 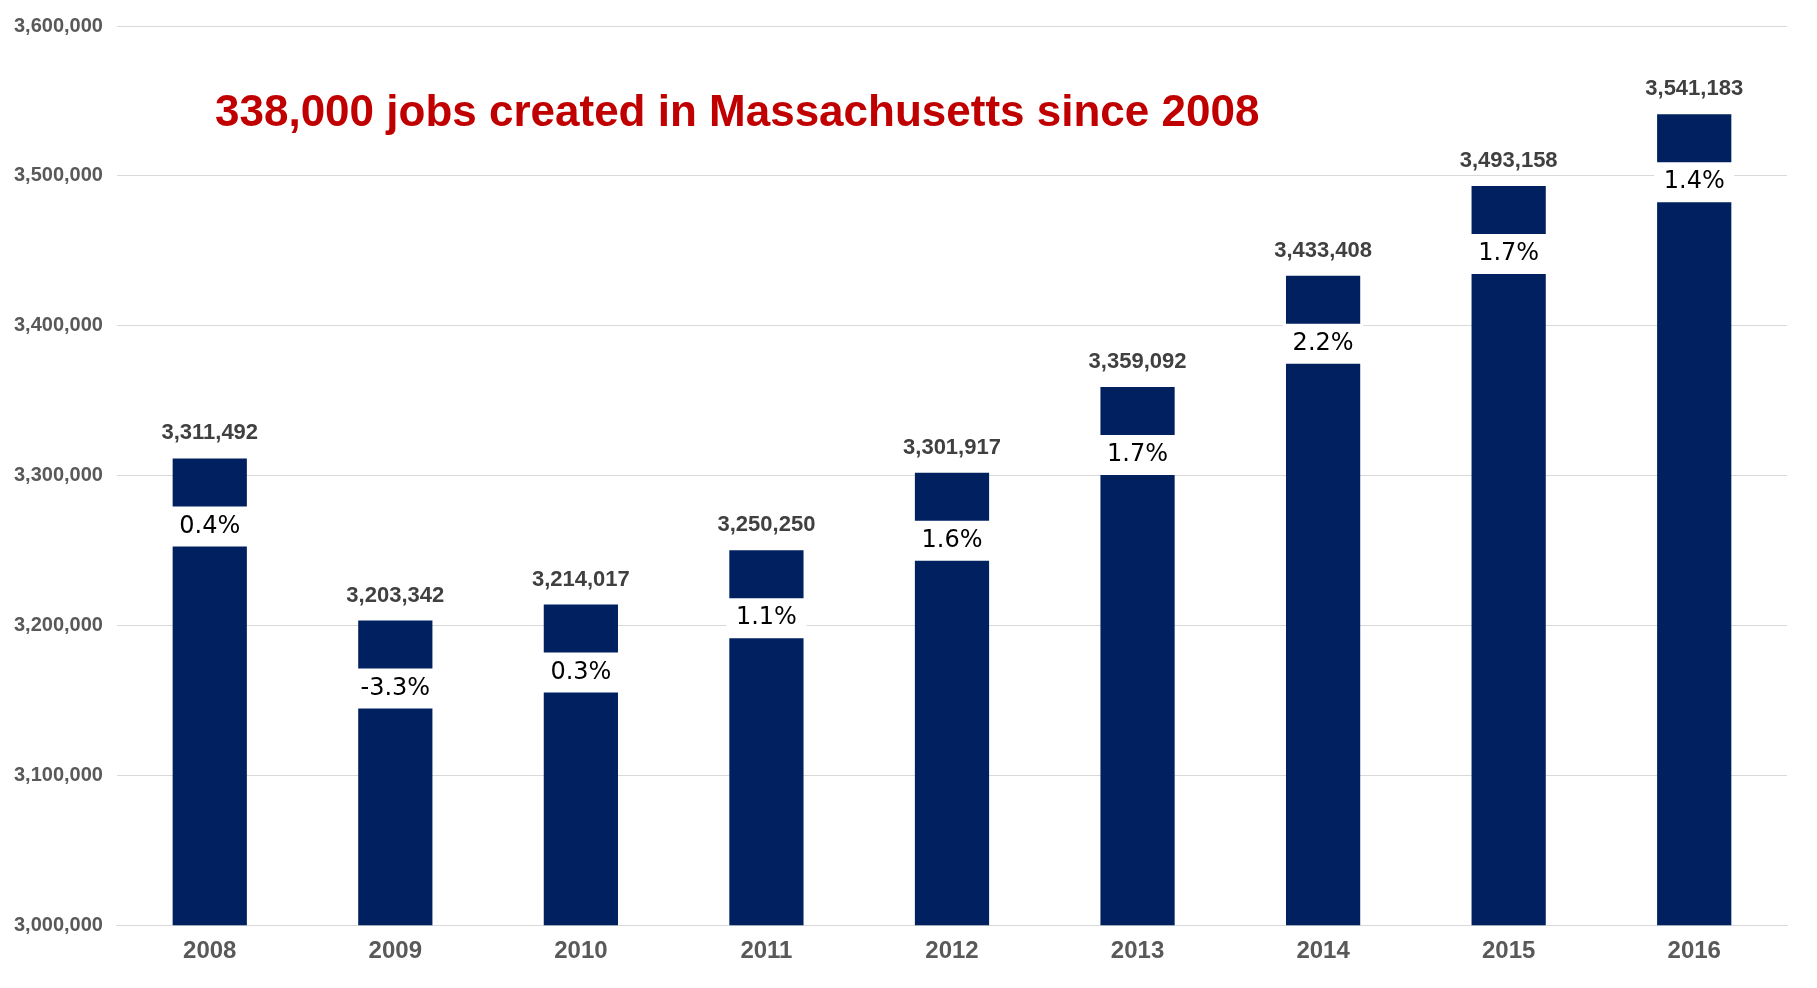 I want to click on data-label: 3,214,017, so click(x=580, y=578).